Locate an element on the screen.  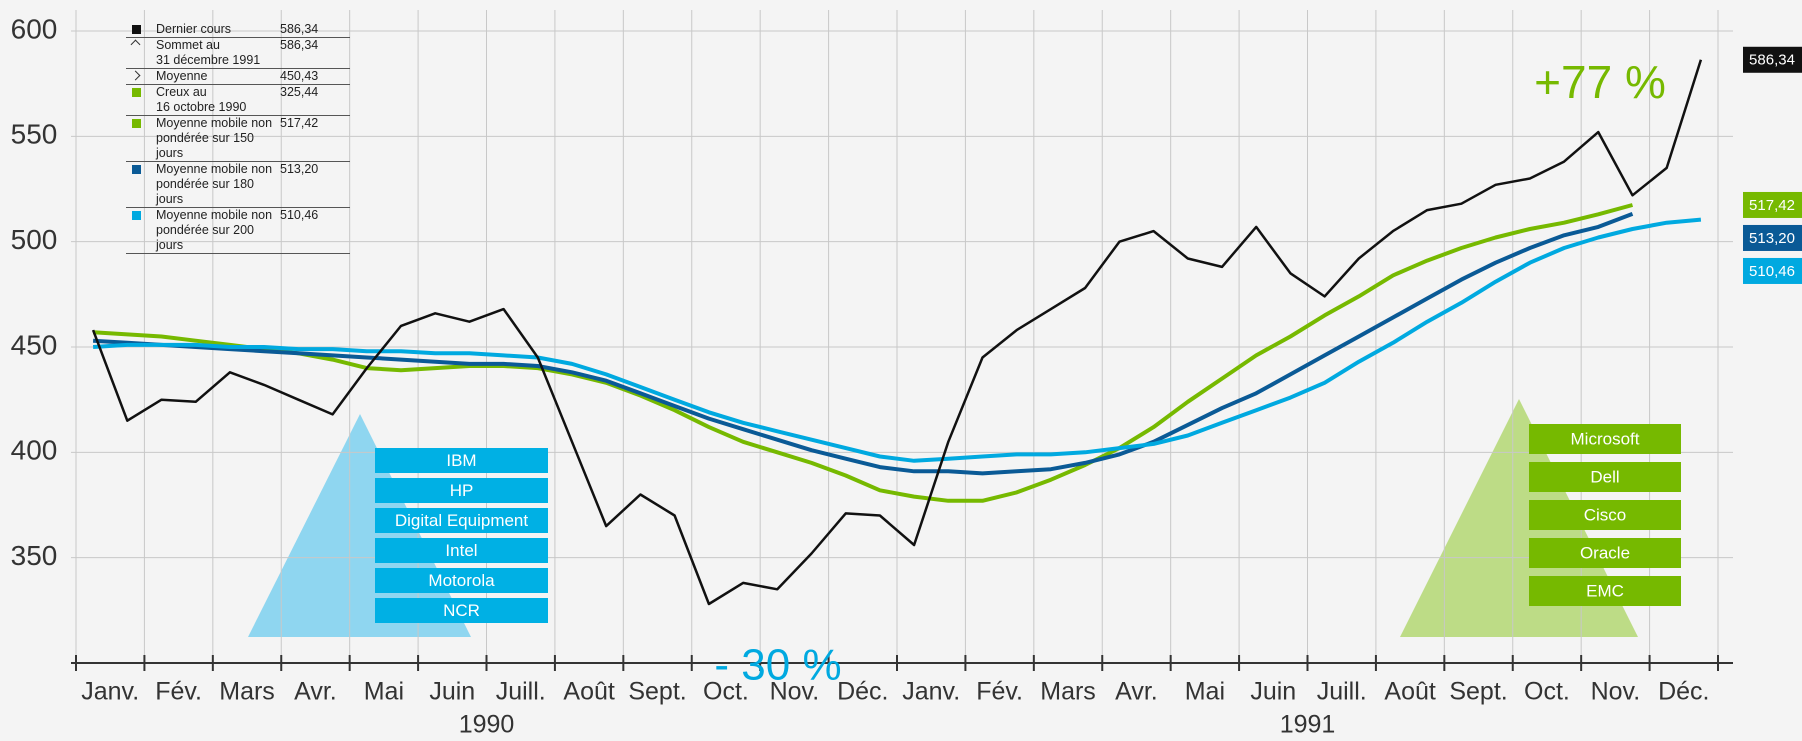
y-tick-label: 600 is located at coordinates (34, 28).